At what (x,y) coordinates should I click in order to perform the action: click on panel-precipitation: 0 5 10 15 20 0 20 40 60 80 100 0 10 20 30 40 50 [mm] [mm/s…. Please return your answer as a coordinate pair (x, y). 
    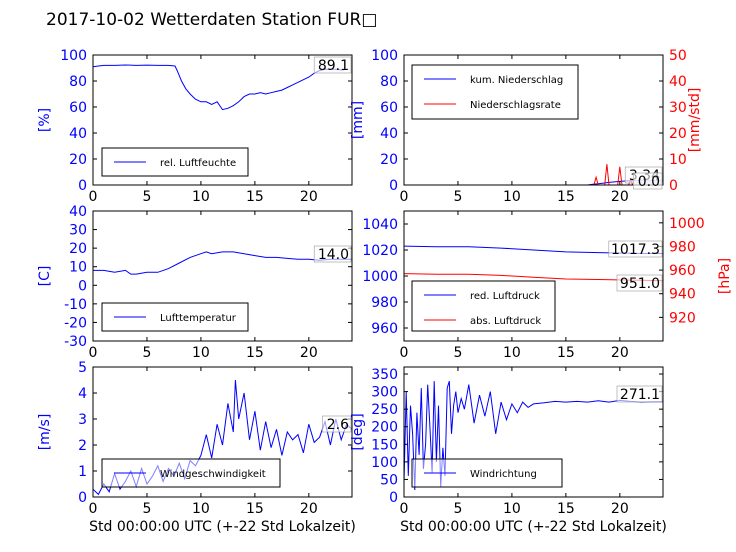
    Looking at the image, I should click on (526, 126).